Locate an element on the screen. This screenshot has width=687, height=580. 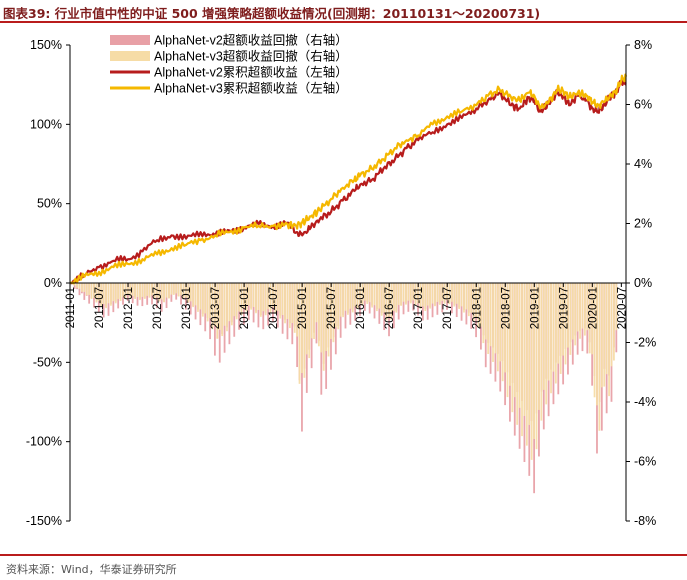
x-tick-label: 2019-07 is located at coordinates (564, 308).